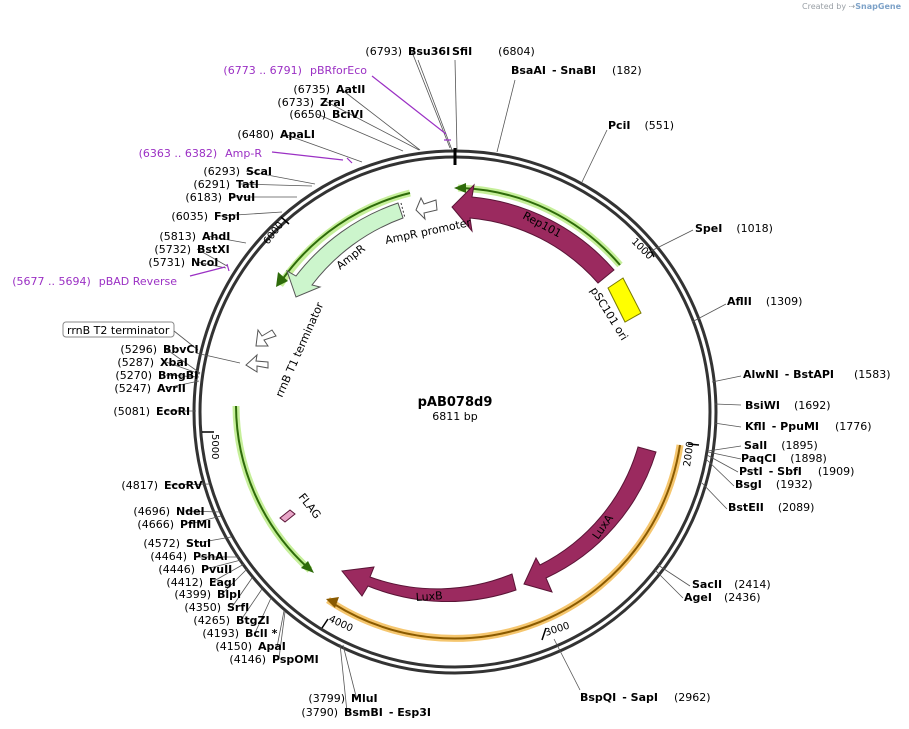 The height and width of the screenshot is (729, 909). I want to click on site-kfli: KflI - PpuMI (1776), so click(808, 426).